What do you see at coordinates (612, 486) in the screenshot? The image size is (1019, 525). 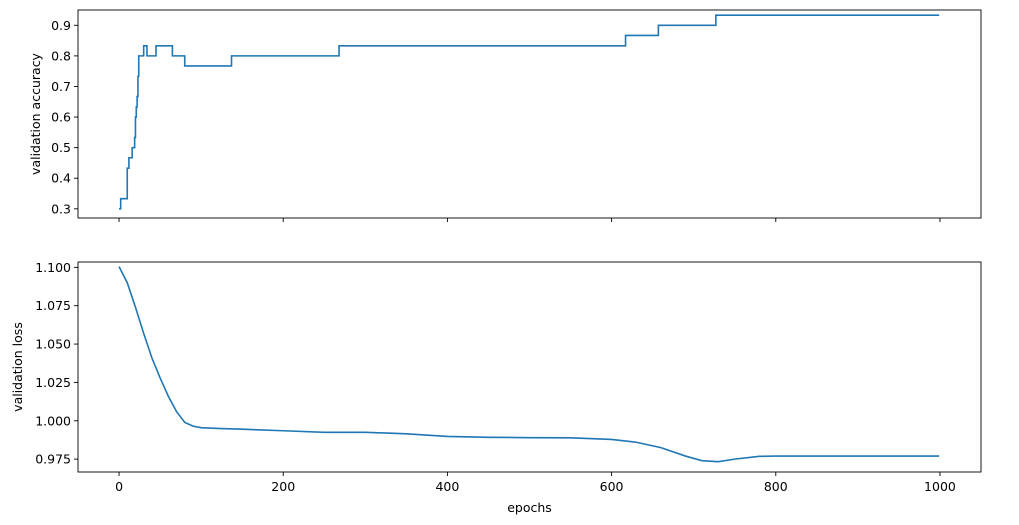 I see `loss-x-tick-label: 600` at bounding box center [612, 486].